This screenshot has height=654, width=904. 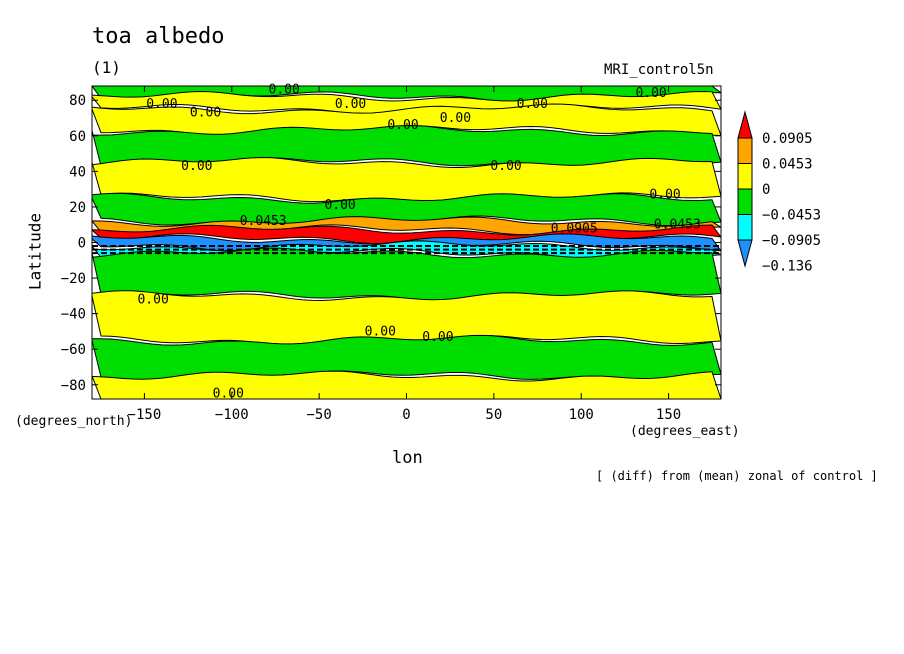 What do you see at coordinates (77, 208) in the screenshot?
I see `y-tick-label: 20` at bounding box center [77, 208].